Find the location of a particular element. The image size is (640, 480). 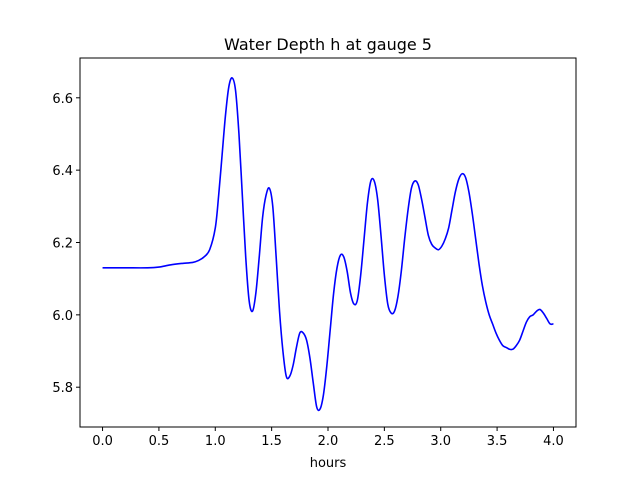

x-tick-label: 0.0 is located at coordinates (102, 441).